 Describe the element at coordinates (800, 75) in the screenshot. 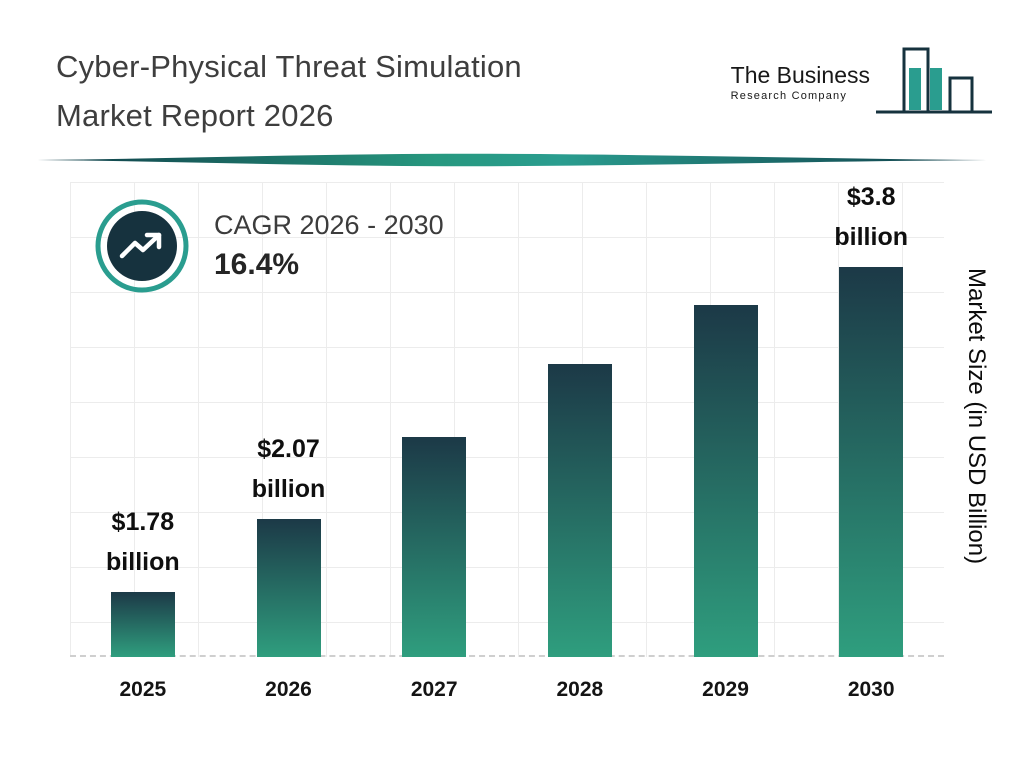

I see `logo-name: The Business` at that location.